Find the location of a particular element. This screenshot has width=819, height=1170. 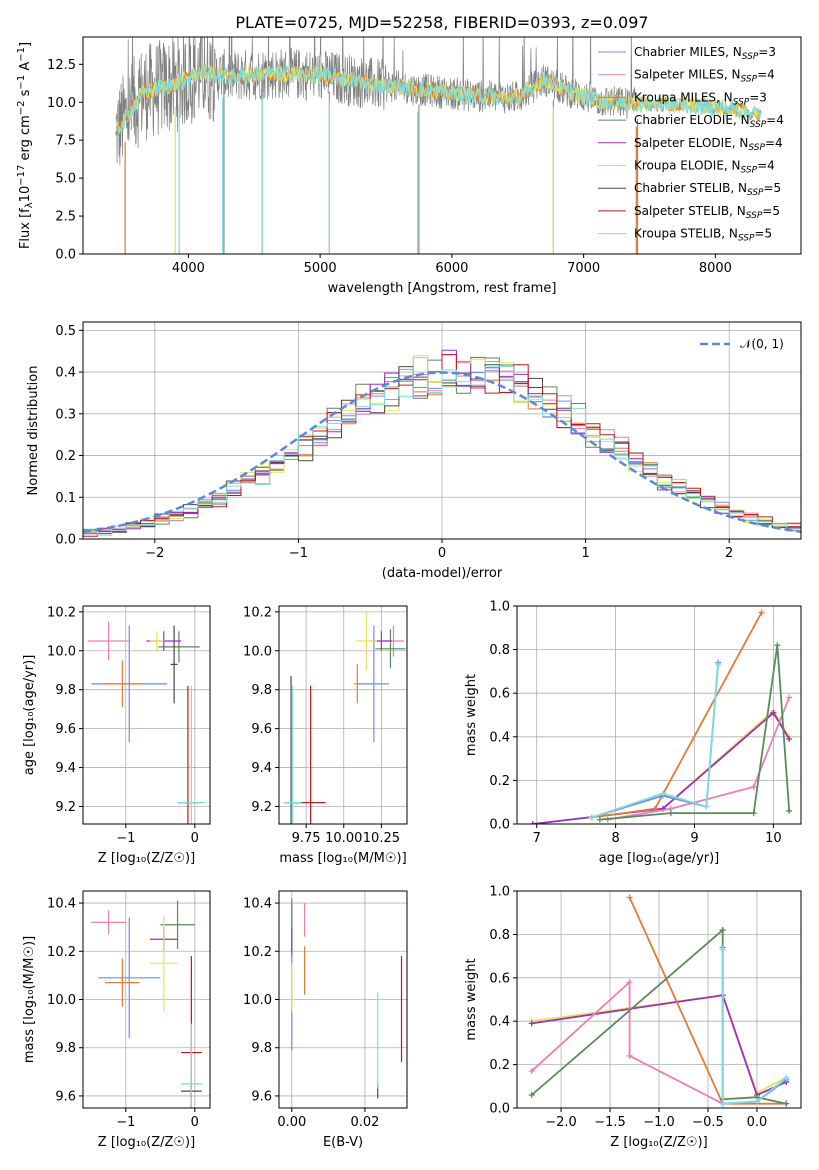

weight-vs-Z-ytick-label: 0.8 is located at coordinates (499, 935).